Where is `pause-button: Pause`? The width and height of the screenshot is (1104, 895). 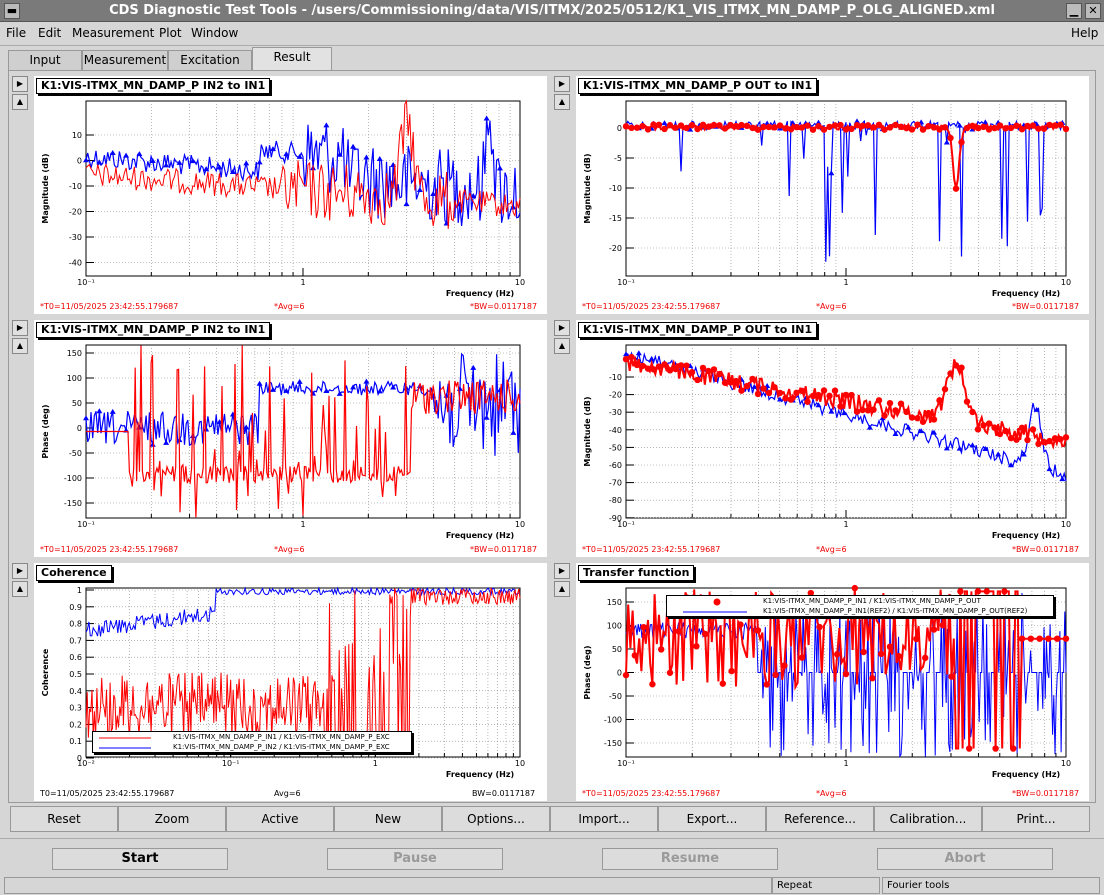 pause-button: Pause is located at coordinates (415, 859).